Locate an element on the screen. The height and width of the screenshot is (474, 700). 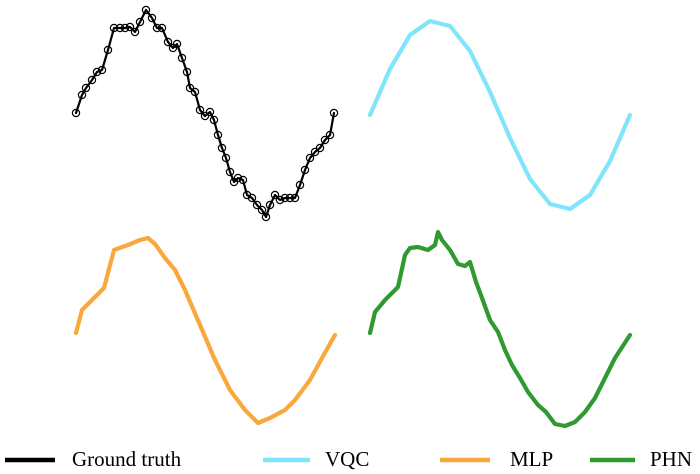
legend-label: MLP is located at coordinates (531, 459).